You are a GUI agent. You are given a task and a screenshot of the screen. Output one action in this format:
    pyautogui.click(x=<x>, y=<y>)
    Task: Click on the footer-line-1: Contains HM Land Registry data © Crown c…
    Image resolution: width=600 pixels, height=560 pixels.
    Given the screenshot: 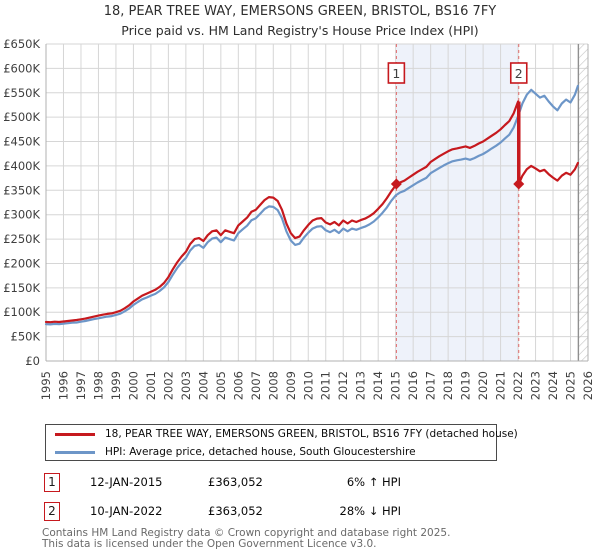 What is the action you would take?
    pyautogui.click(x=246, y=533)
    